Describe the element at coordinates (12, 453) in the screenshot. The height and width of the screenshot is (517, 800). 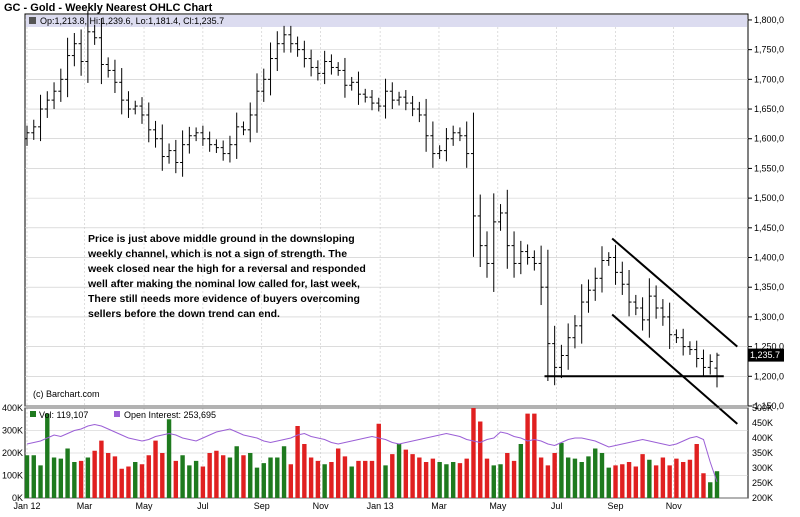
I see `volume-tick-label: 200K` at that location.